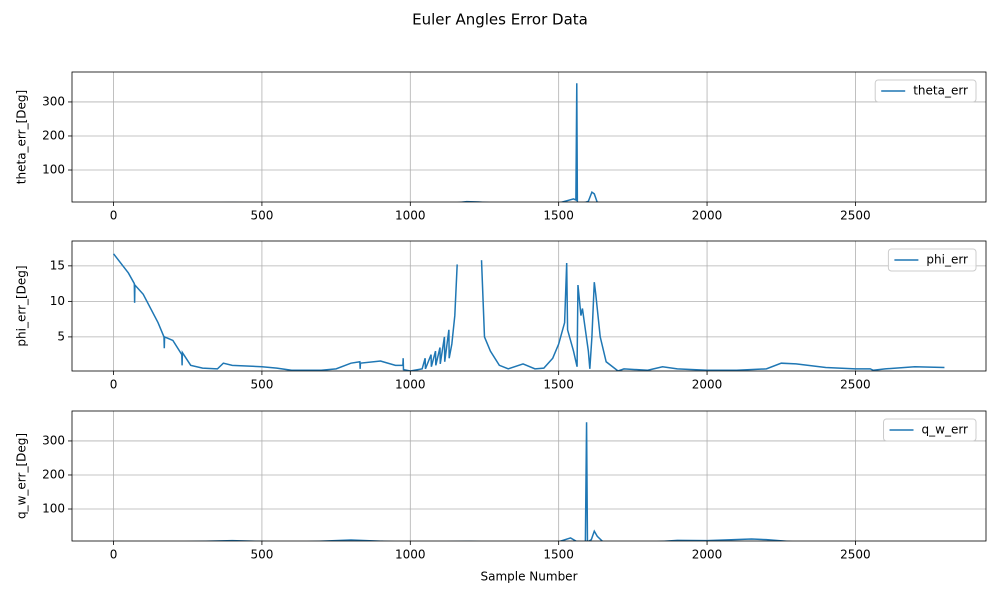 The height and width of the screenshot is (600, 1000). Describe the element at coordinates (22, 305) in the screenshot. I see `y-axis-label: phi_err_[Deg]` at that location.